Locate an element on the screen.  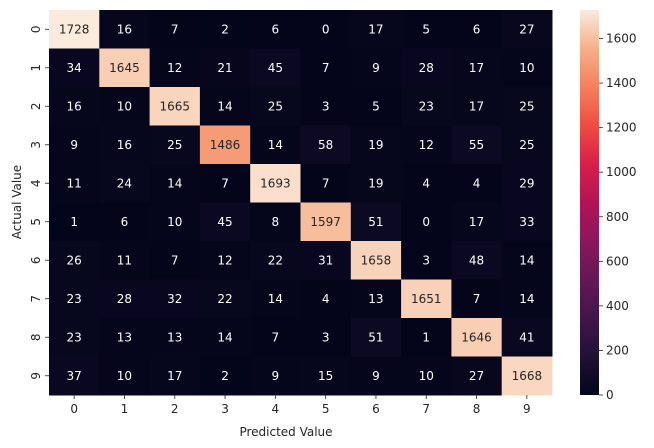
cell-value-label: 1597 is located at coordinates (325, 222).